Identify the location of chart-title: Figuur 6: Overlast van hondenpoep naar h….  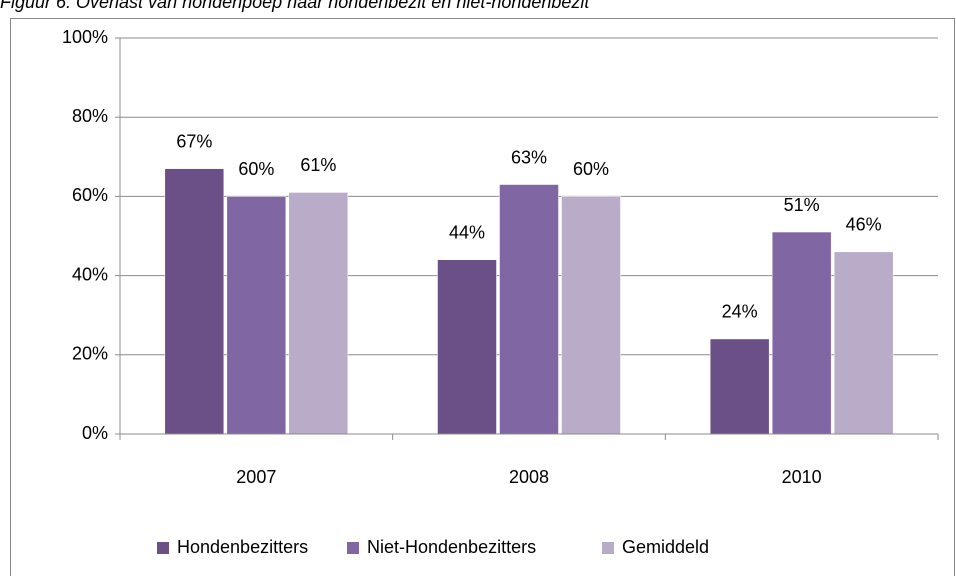
(295, 6).